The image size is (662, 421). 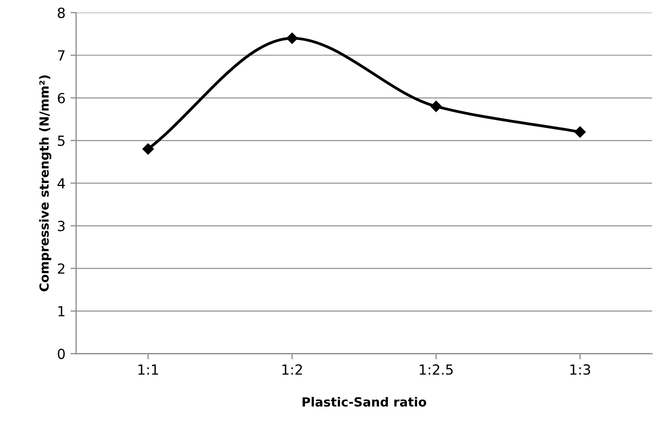 What do you see at coordinates (364, 401) in the screenshot?
I see `x-axis-title: Plastic-Sand ratio` at bounding box center [364, 401].